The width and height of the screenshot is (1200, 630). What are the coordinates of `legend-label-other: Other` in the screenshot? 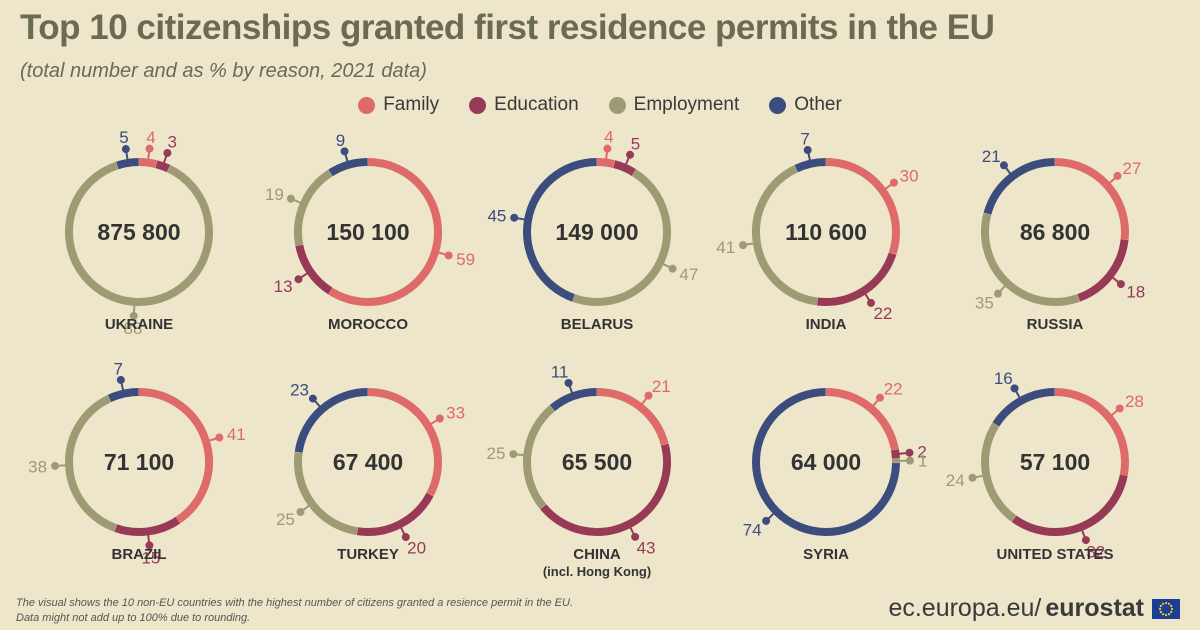 It's located at (818, 104).